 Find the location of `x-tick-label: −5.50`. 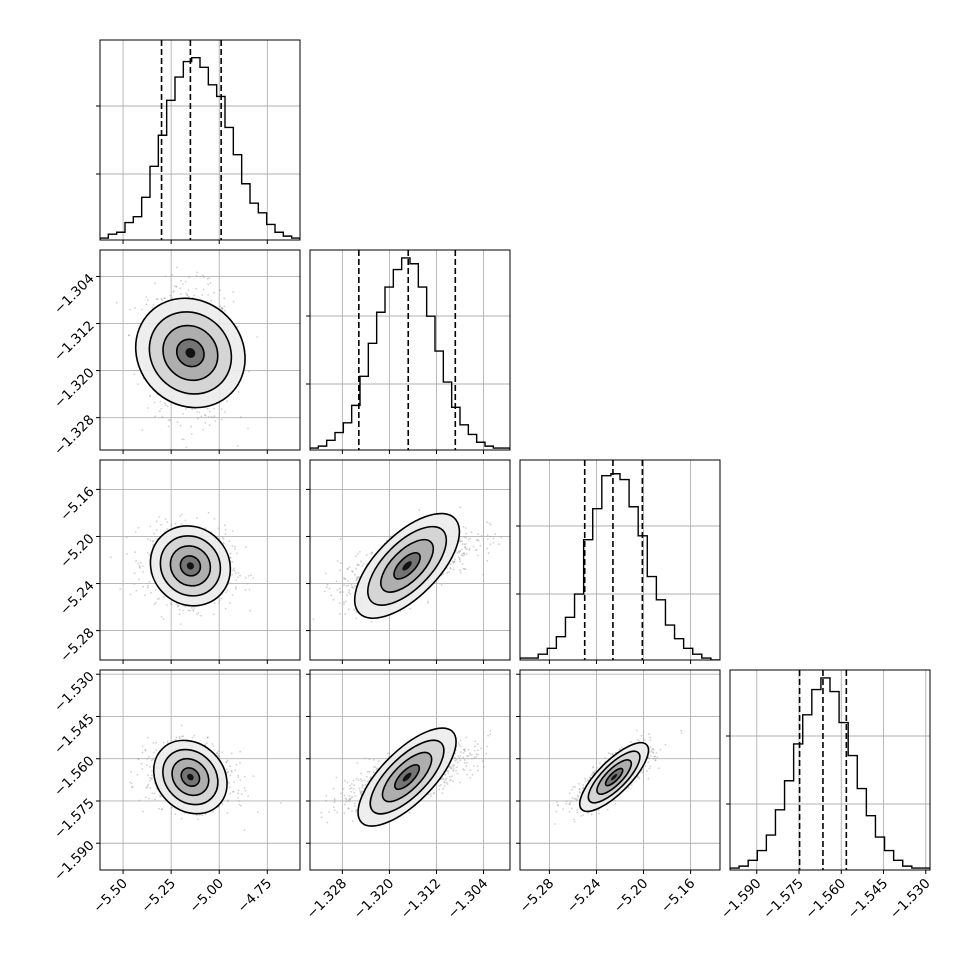

x-tick-label: −5.50 is located at coordinates (110, 896).